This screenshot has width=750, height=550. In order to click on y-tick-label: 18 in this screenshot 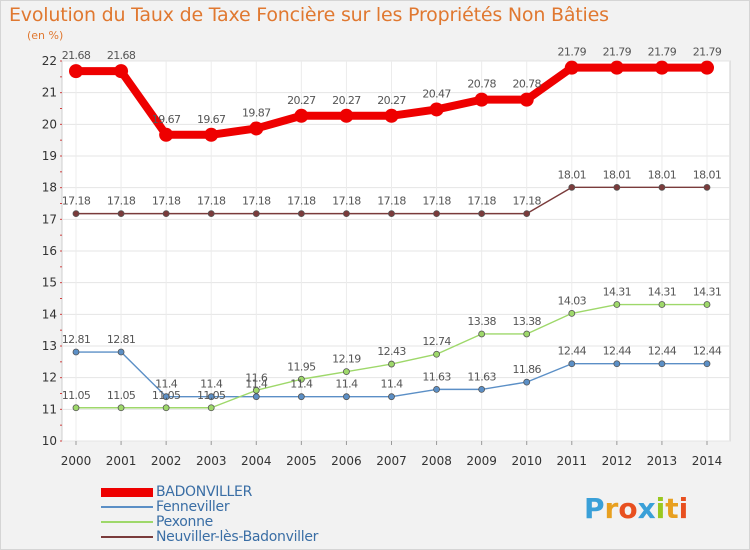, I will do `click(49, 188)`.